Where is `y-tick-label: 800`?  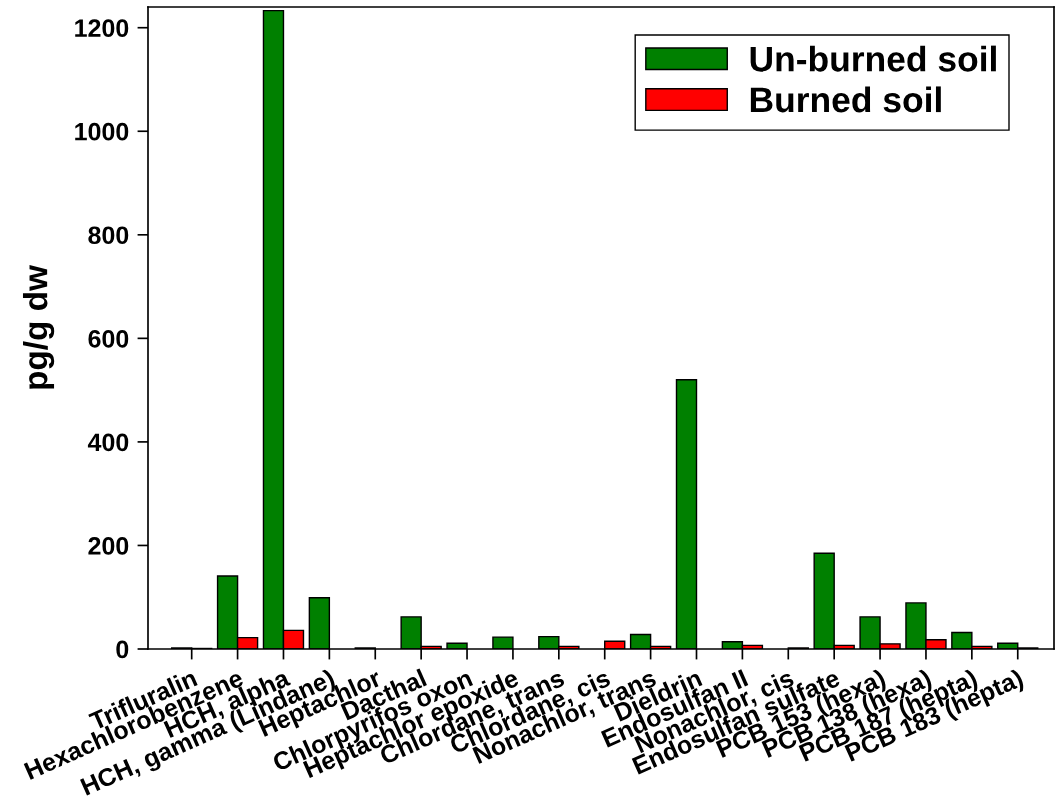 y-tick-label: 800 is located at coordinates (108, 235).